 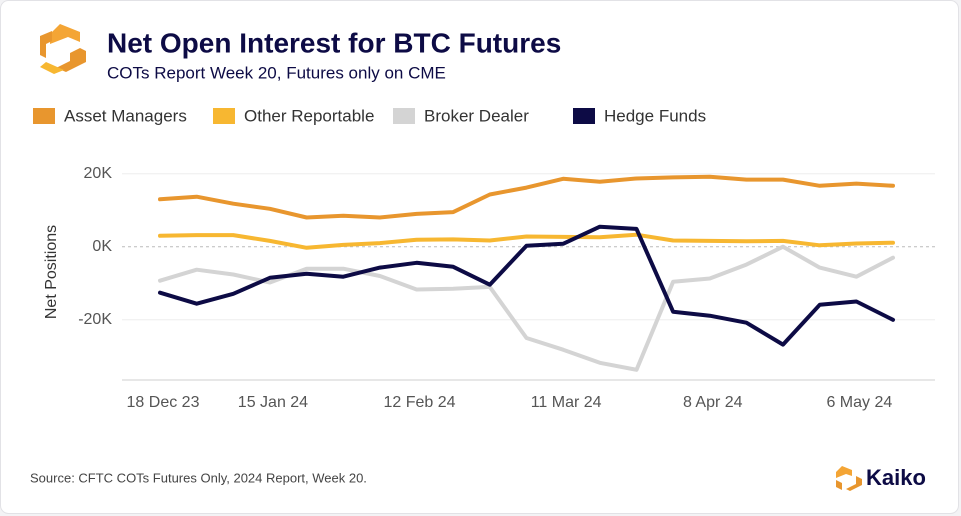 What do you see at coordinates (334, 42) in the screenshot?
I see `chart-title: Net Open Interest for BTC Futures` at bounding box center [334, 42].